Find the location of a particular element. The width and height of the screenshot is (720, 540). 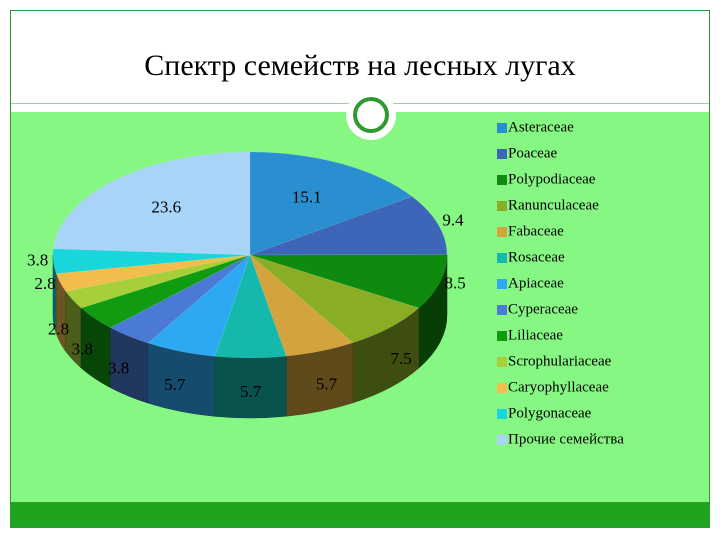

legend-label-11: Polygonaceae is located at coordinates (550, 413).